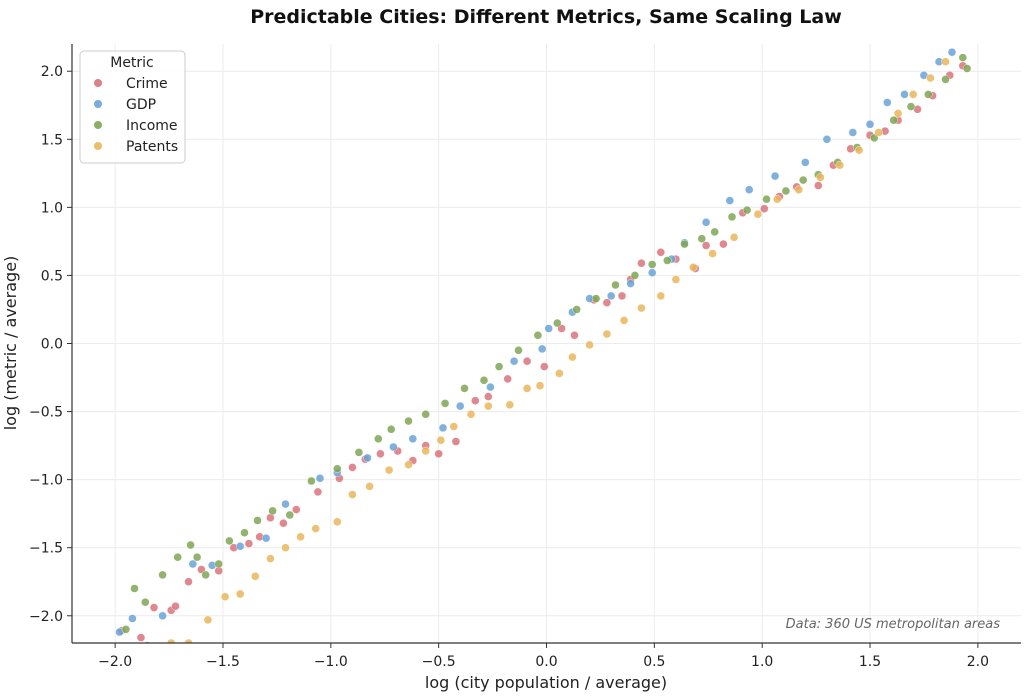 The height and width of the screenshot is (697, 1024). I want to click on legend-marker-crime, so click(98, 83).